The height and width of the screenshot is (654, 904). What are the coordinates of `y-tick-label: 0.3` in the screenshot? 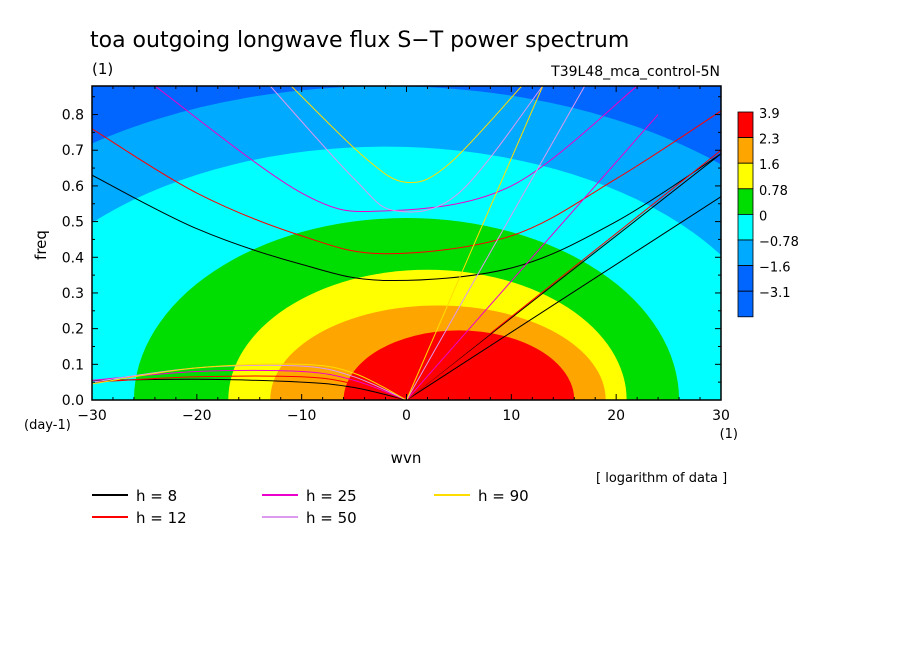 It's located at (73, 294).